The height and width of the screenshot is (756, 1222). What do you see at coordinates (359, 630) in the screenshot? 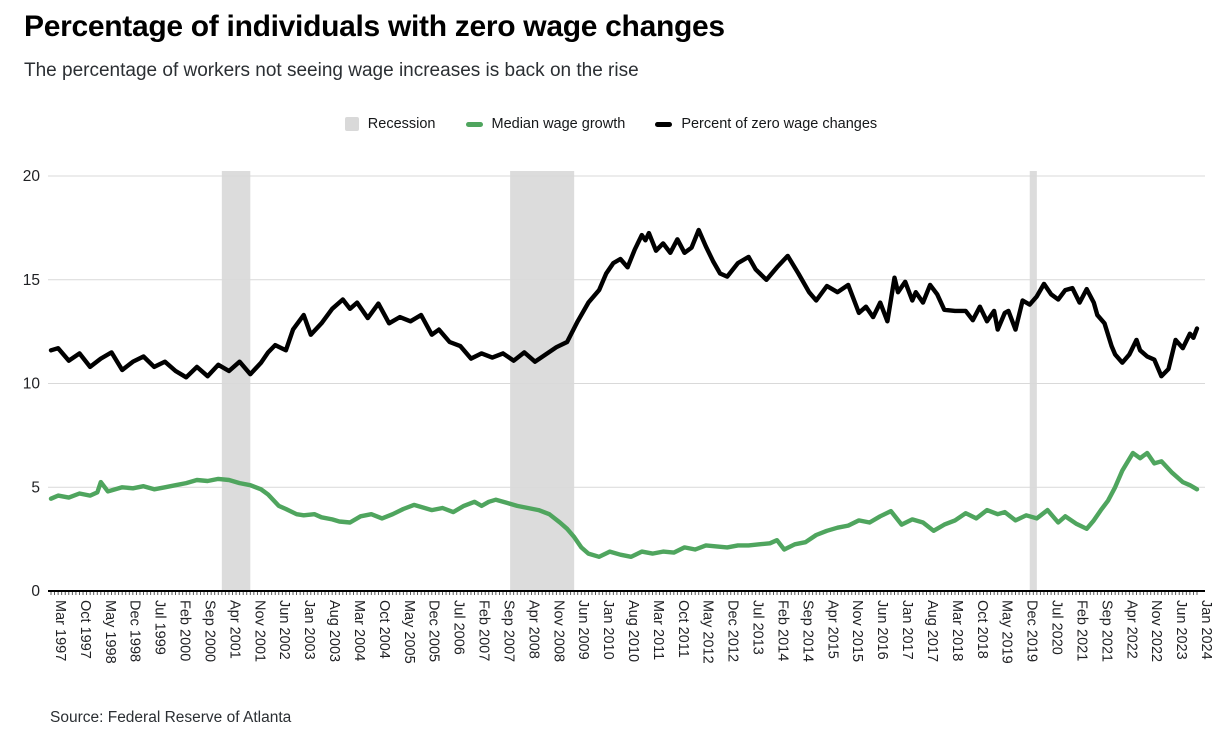
I see `x-tick-label: Mar 2004` at bounding box center [359, 630].